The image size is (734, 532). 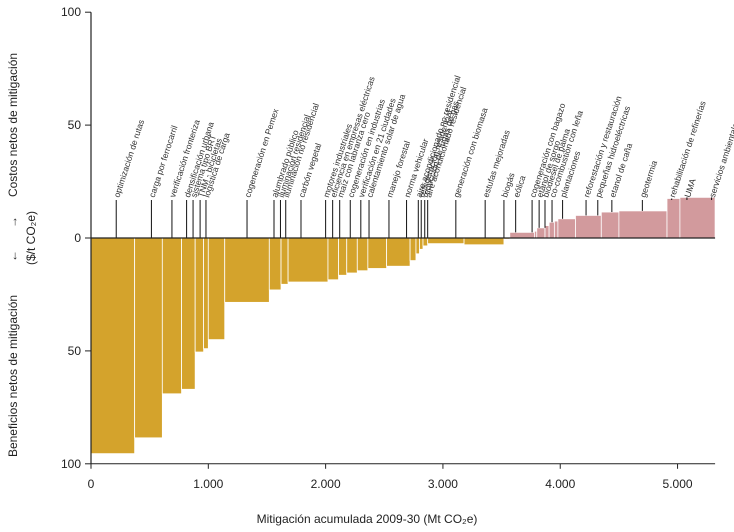 What do you see at coordinates (13, 376) in the screenshot?
I see `y-axis-label-bottom: Beneficios netos de mitigación` at bounding box center [13, 376].